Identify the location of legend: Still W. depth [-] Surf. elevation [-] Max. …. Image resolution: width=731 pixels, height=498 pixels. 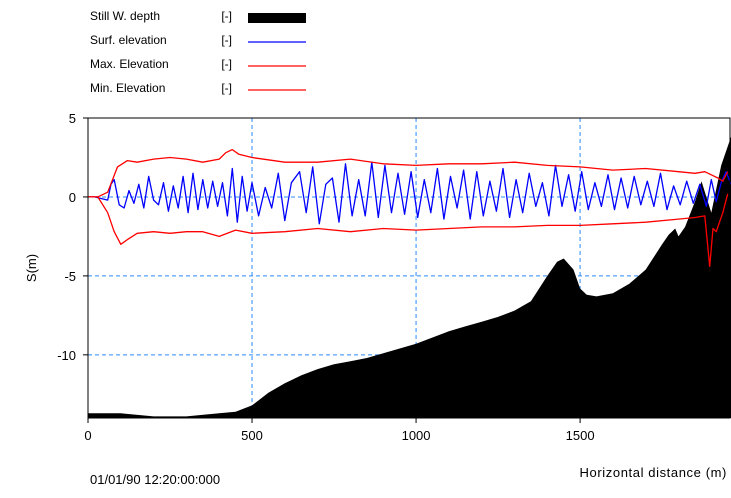
(198, 52).